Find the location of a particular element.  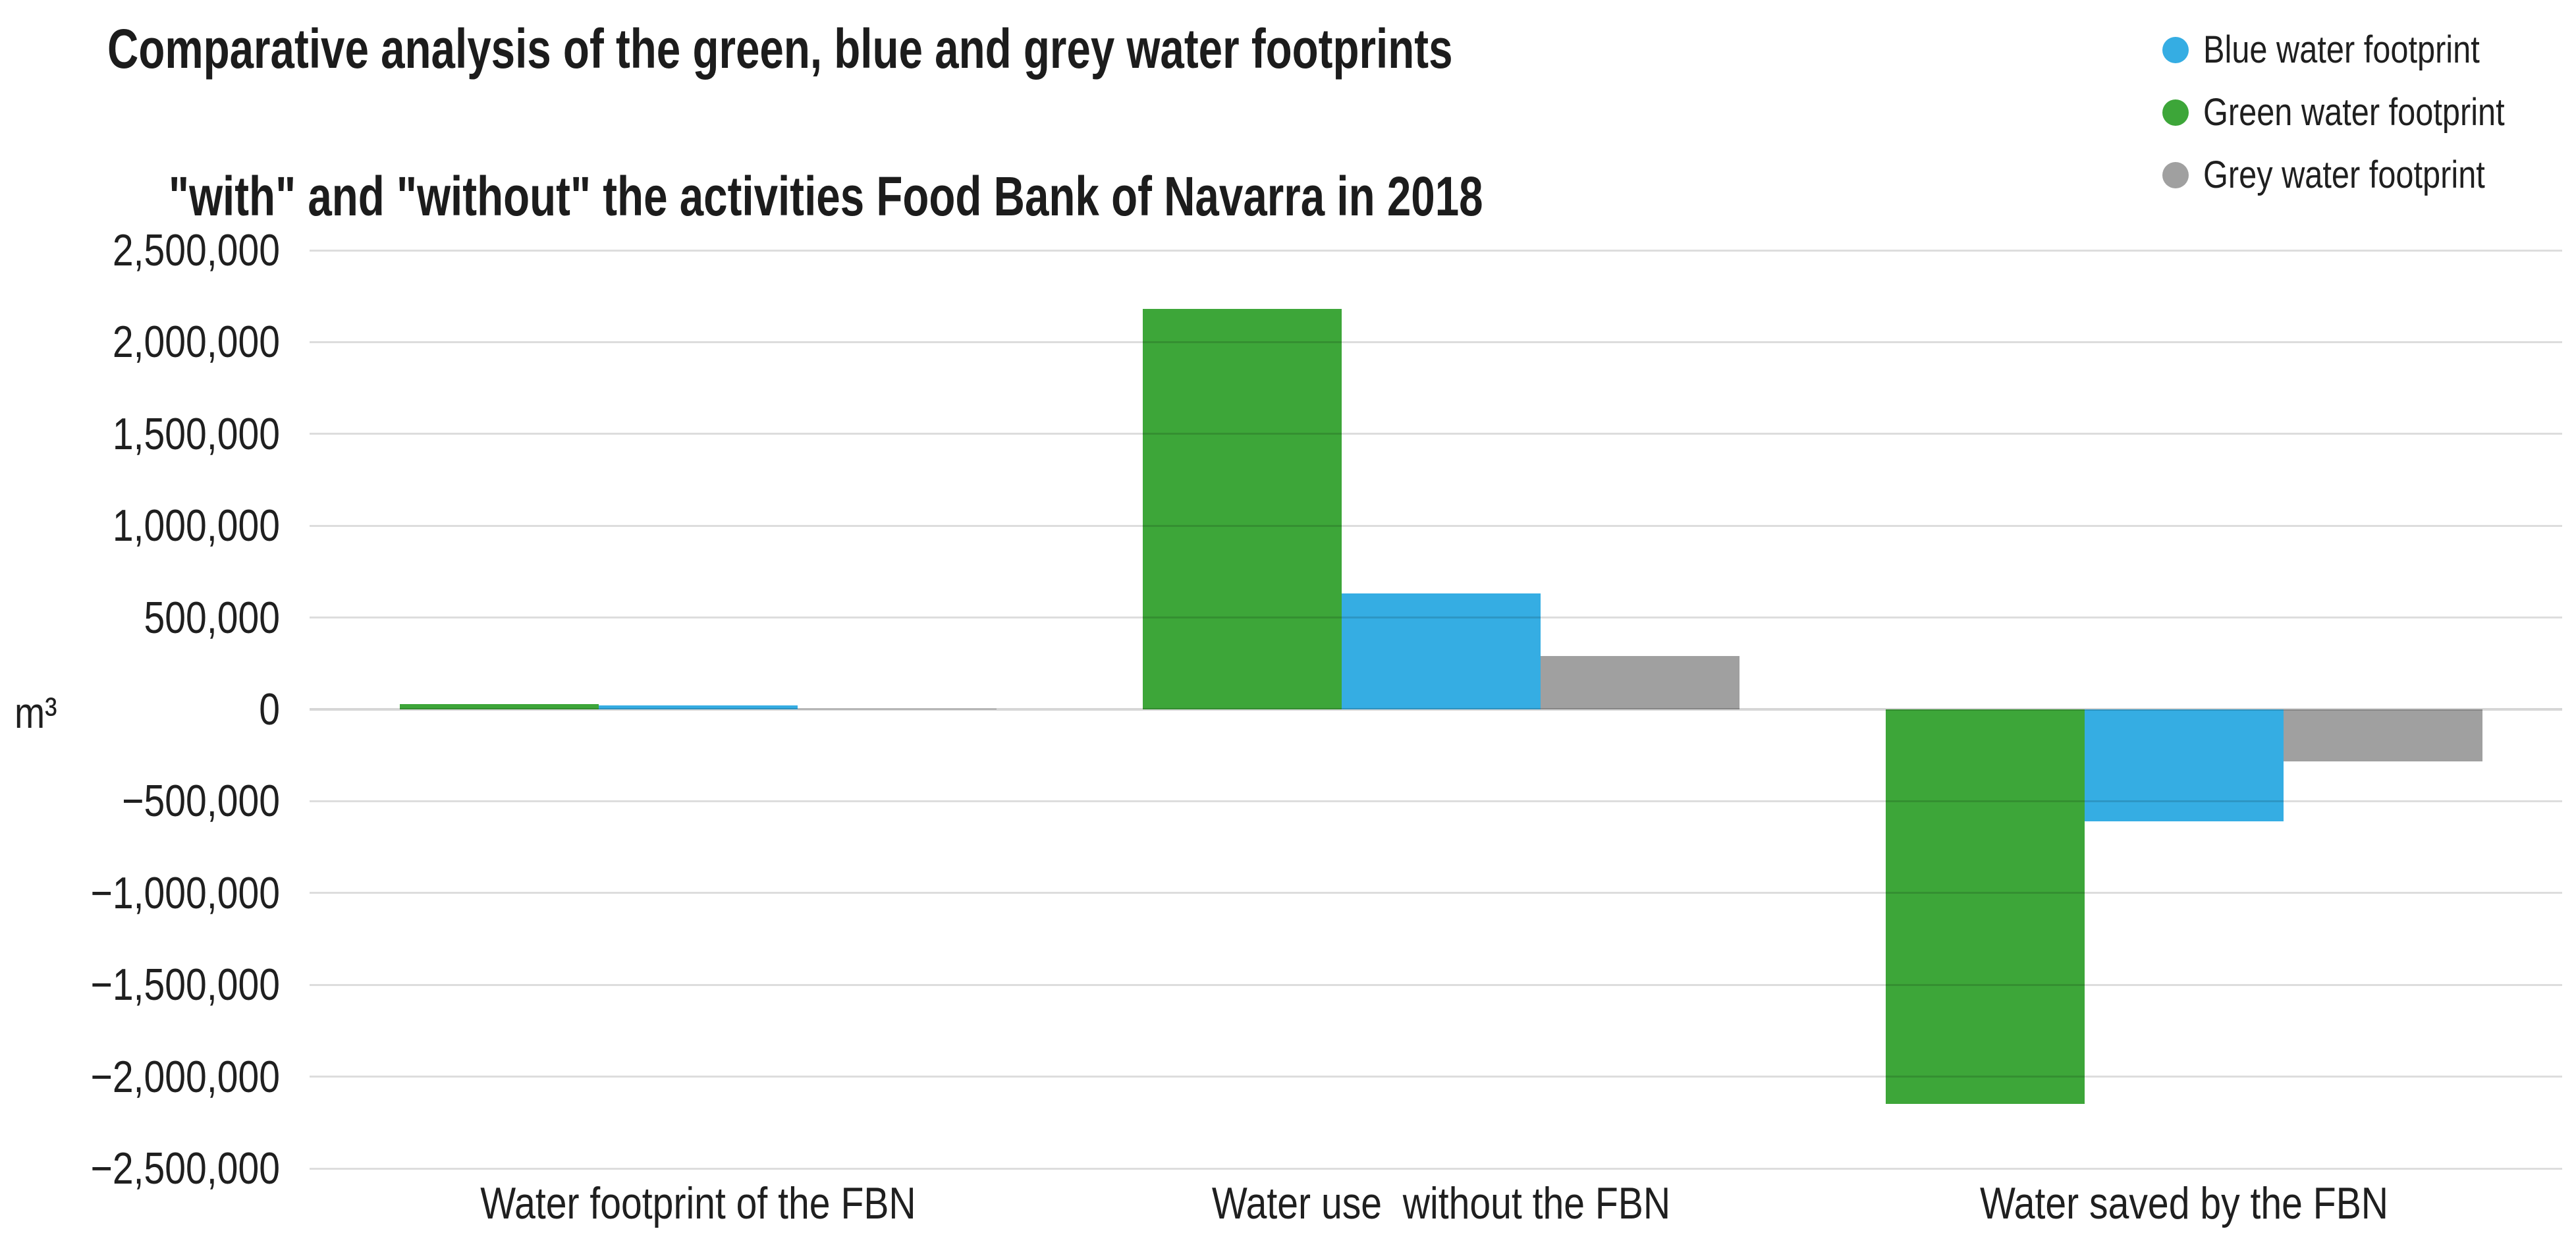

y-axis-unit-label: m³ is located at coordinates (35, 712).